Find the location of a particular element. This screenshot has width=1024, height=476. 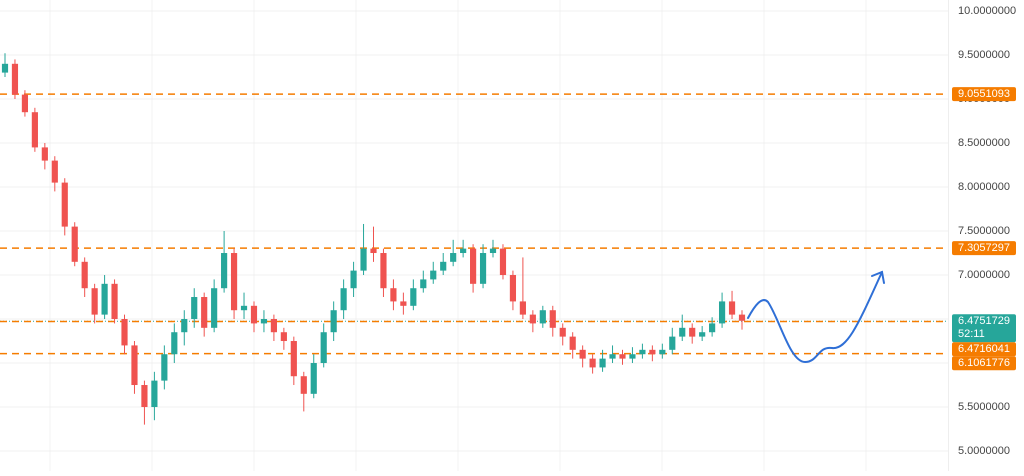

y-tick-label: 8.5000000 is located at coordinates (984, 143).